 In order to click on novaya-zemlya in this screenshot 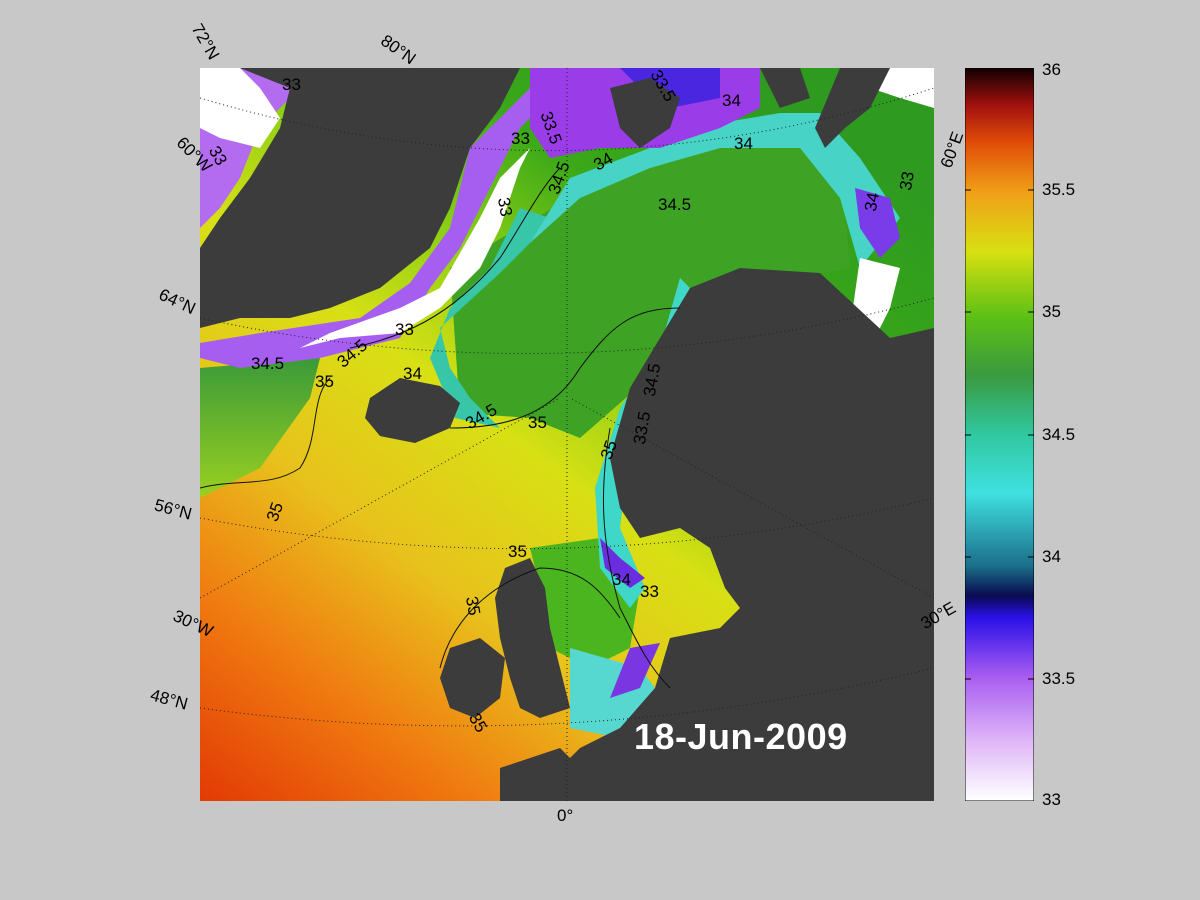, I will do `click(852, 108)`.